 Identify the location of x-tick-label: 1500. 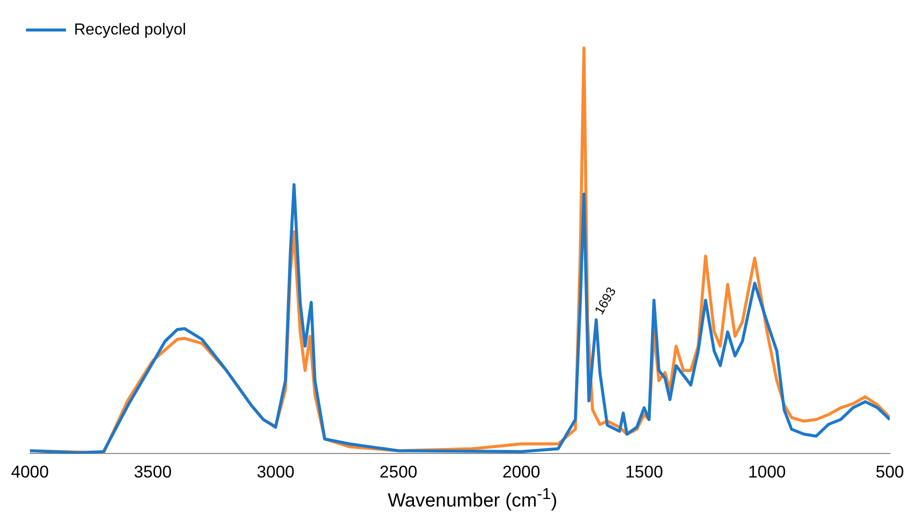
(644, 472).